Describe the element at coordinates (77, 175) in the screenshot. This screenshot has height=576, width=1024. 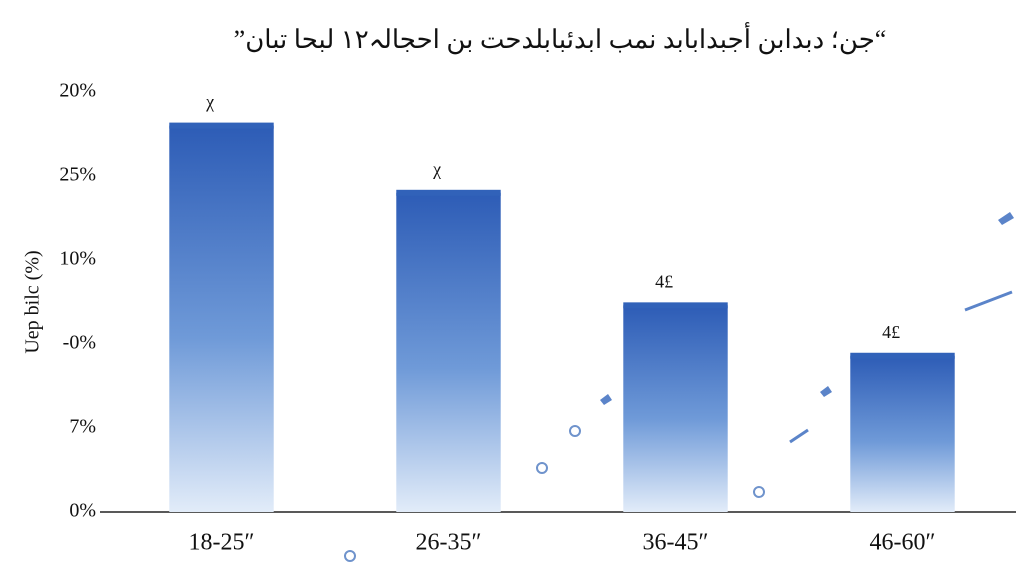
I see `y-tick-label: 25%` at that location.